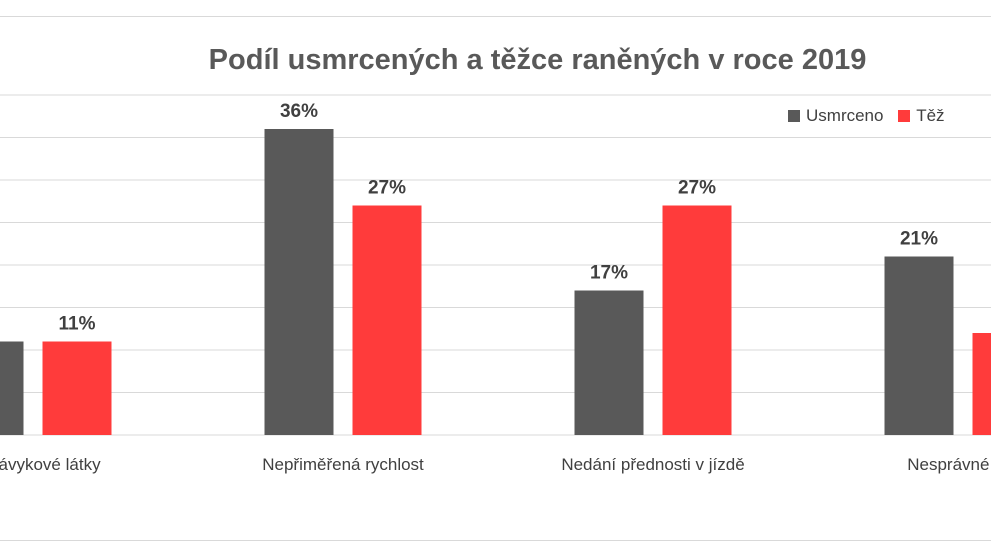  Describe the element at coordinates (930, 115) in the screenshot. I see `legend-label-tezce: Těž` at that location.